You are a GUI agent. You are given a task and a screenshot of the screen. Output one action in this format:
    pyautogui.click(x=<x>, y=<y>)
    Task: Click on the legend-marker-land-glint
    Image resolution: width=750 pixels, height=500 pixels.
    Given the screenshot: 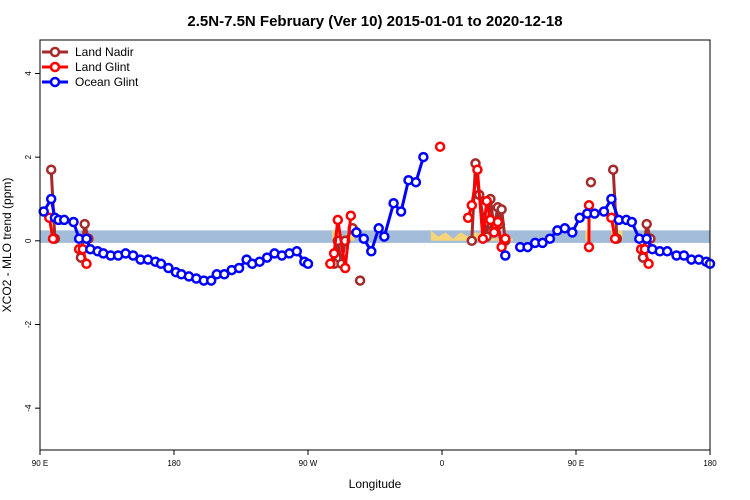 What is the action you would take?
    pyautogui.click(x=55, y=67)
    